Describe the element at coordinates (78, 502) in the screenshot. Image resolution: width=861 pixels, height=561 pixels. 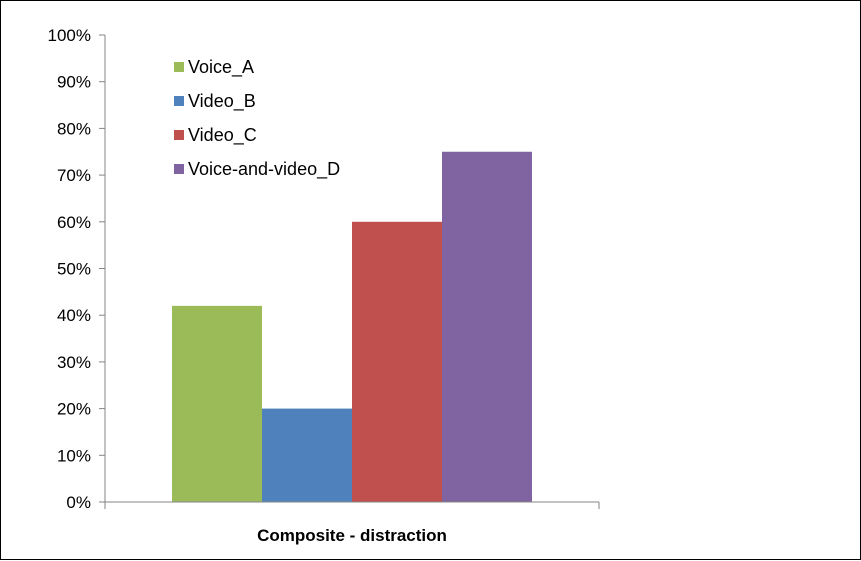
I see `y-tick-label: 0%` at that location.